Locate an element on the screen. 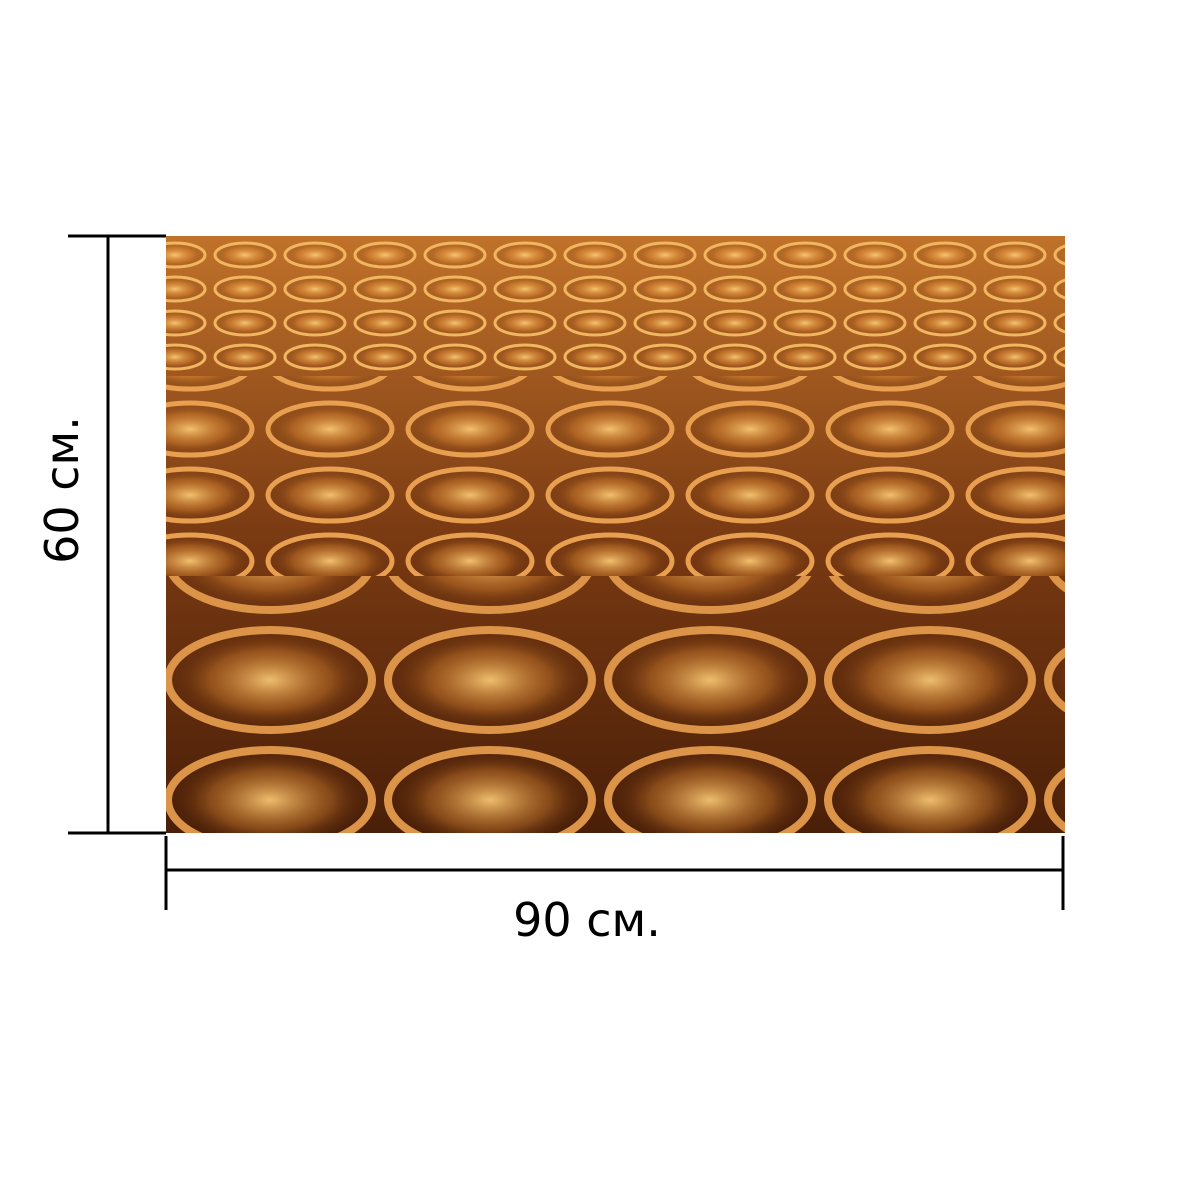 The image size is (1200, 1204). width-label: 90 см. is located at coordinates (587, 920).